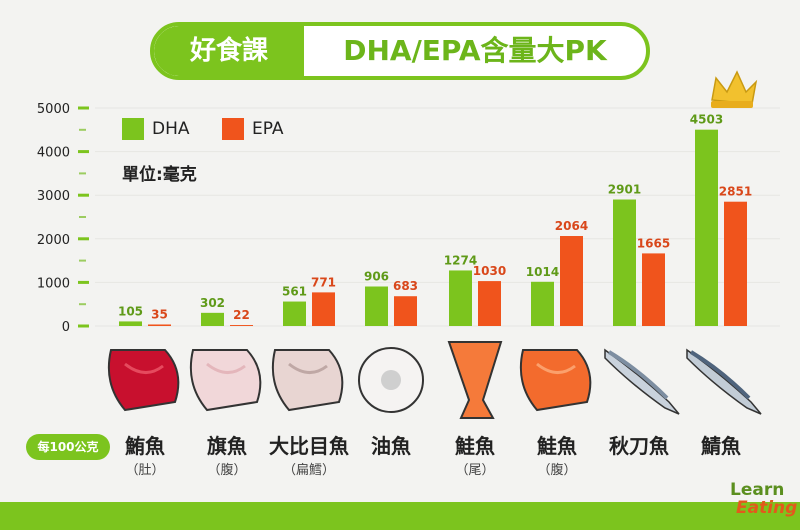 This screenshot has width=800, height=530. Describe the element at coordinates (653, 243) in the screenshot. I see `epa-value-label: 1665` at that location.